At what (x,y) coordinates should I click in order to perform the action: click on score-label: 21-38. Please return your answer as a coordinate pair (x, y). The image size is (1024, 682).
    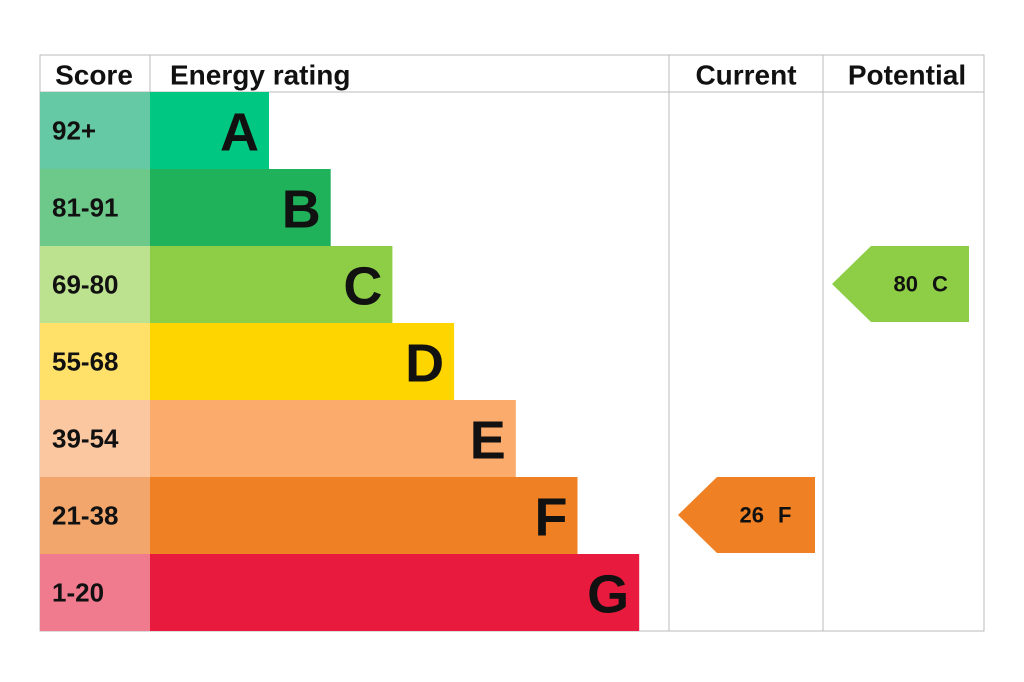
    Looking at the image, I should click on (85, 516).